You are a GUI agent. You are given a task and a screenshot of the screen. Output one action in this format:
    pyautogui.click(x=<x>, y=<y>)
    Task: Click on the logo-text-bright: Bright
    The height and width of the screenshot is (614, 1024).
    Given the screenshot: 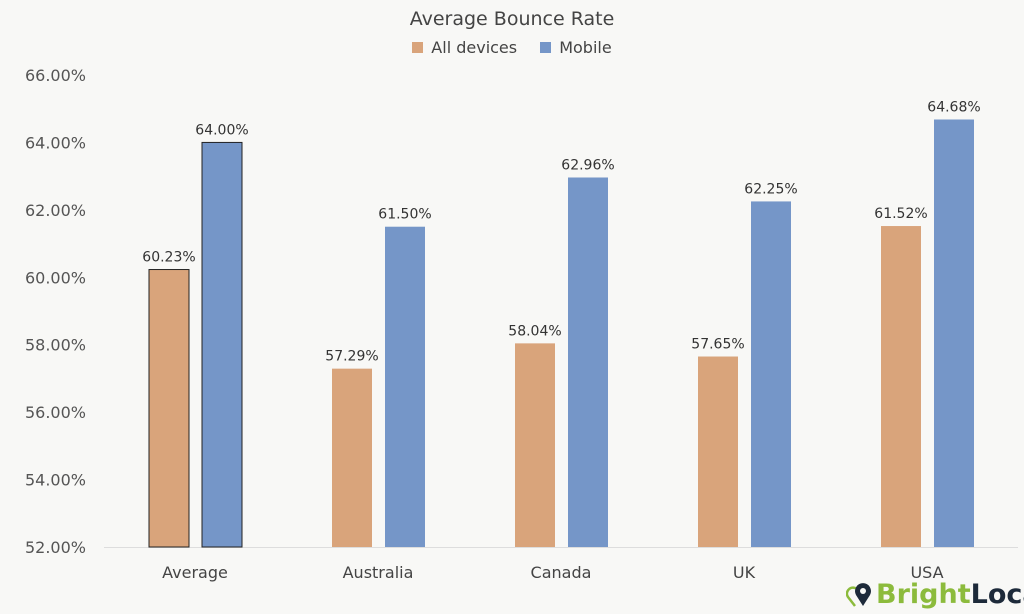 What is the action you would take?
    pyautogui.click(x=923, y=594)
    